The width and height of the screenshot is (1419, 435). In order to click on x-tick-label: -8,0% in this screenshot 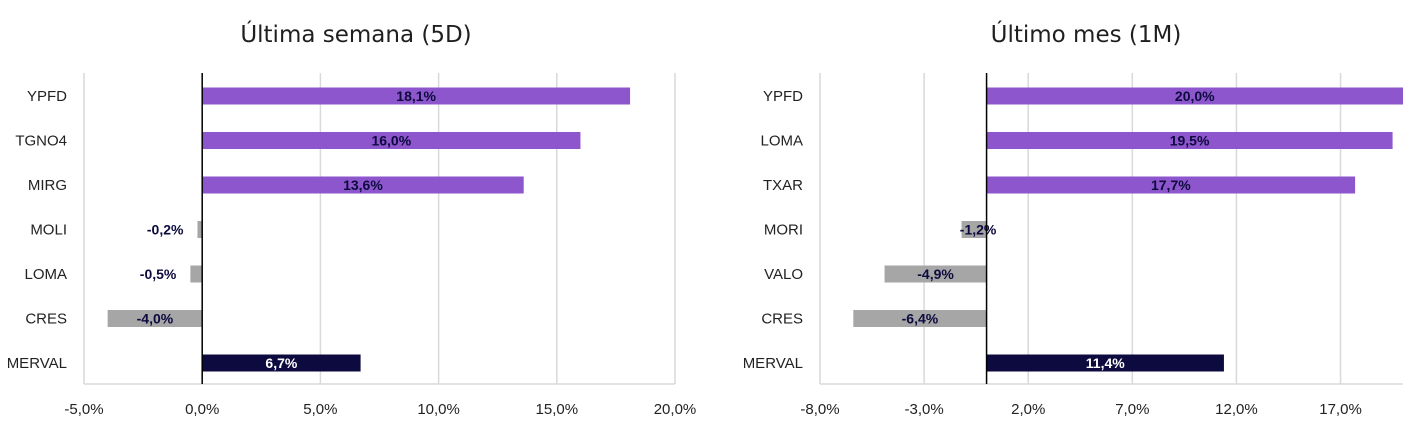, I will do `click(819, 409)`.